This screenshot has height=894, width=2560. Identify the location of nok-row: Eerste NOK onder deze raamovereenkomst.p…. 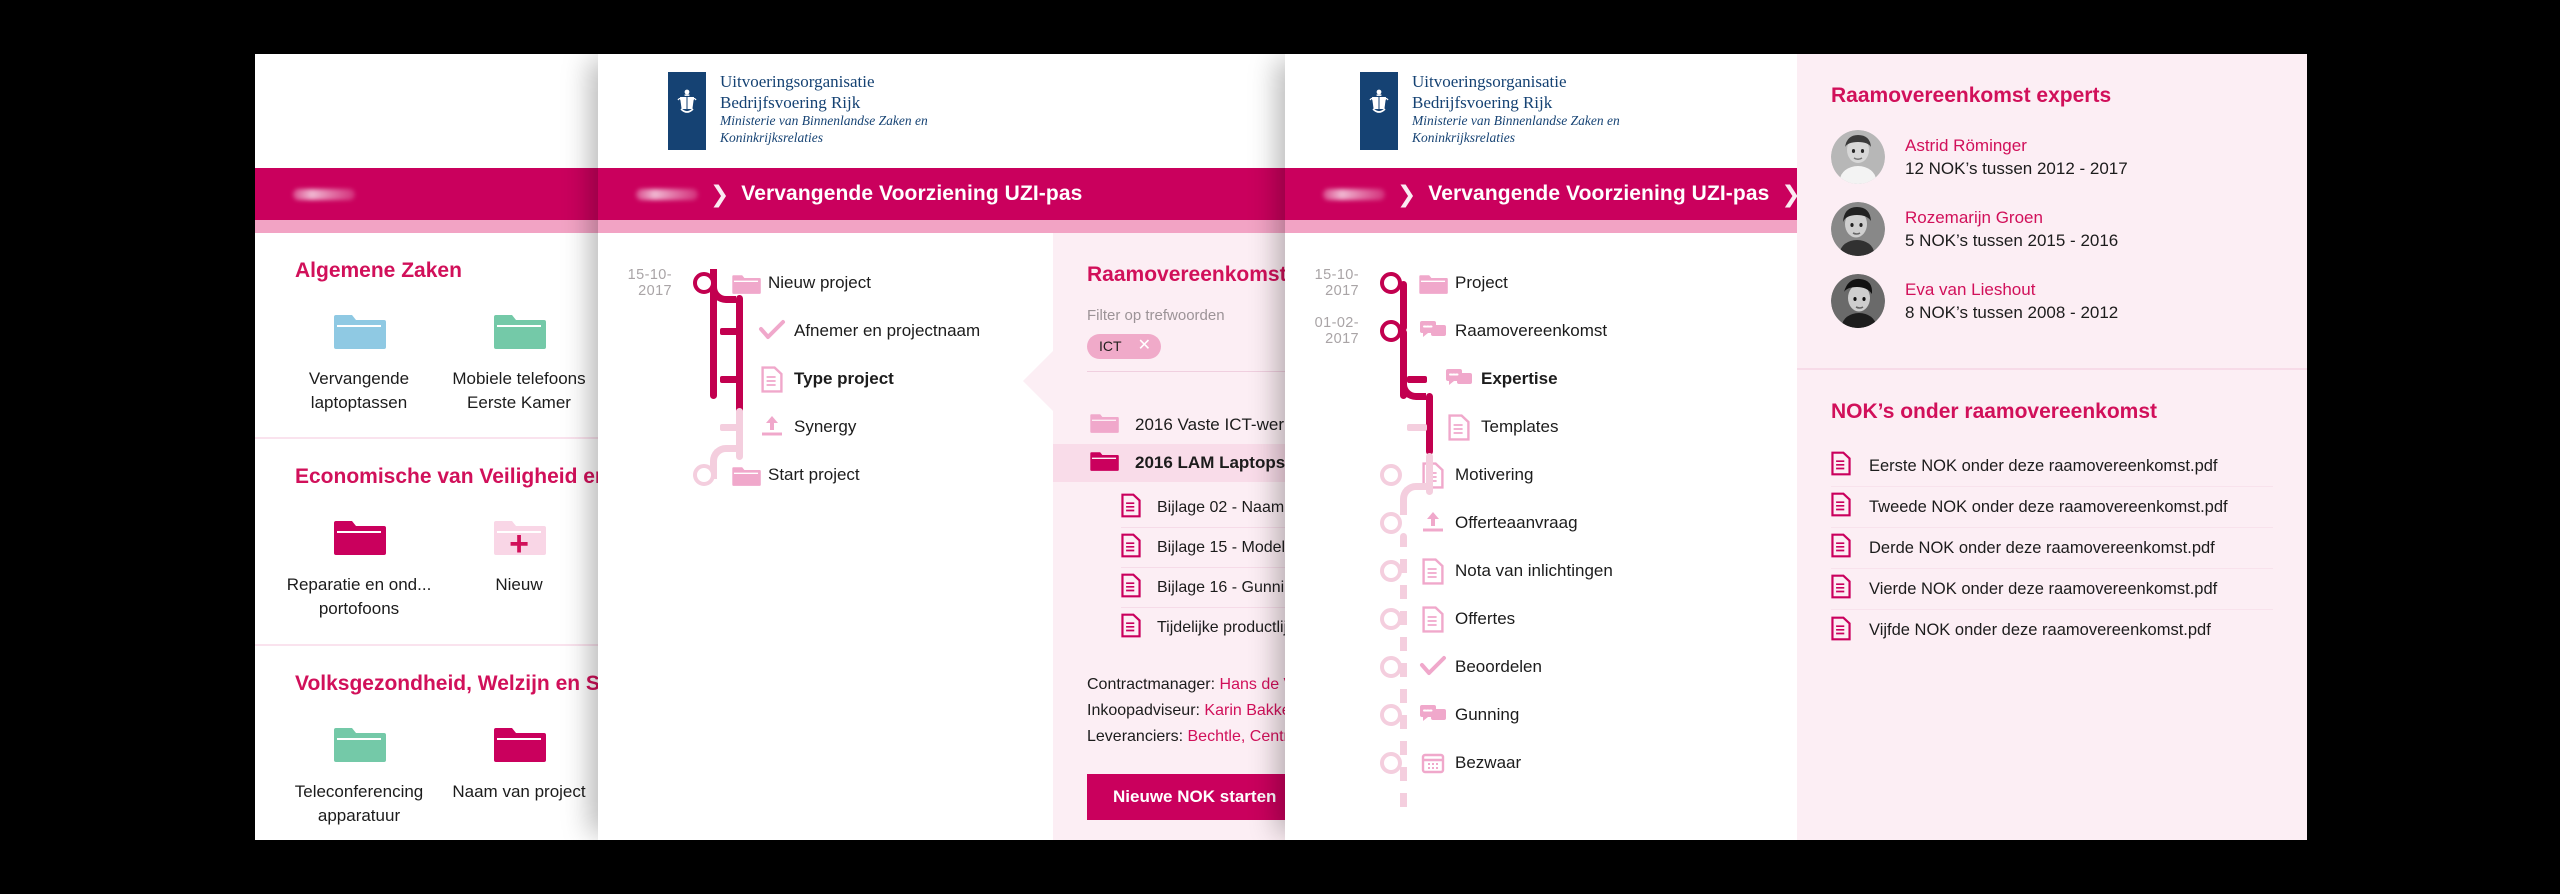
(2052, 466).